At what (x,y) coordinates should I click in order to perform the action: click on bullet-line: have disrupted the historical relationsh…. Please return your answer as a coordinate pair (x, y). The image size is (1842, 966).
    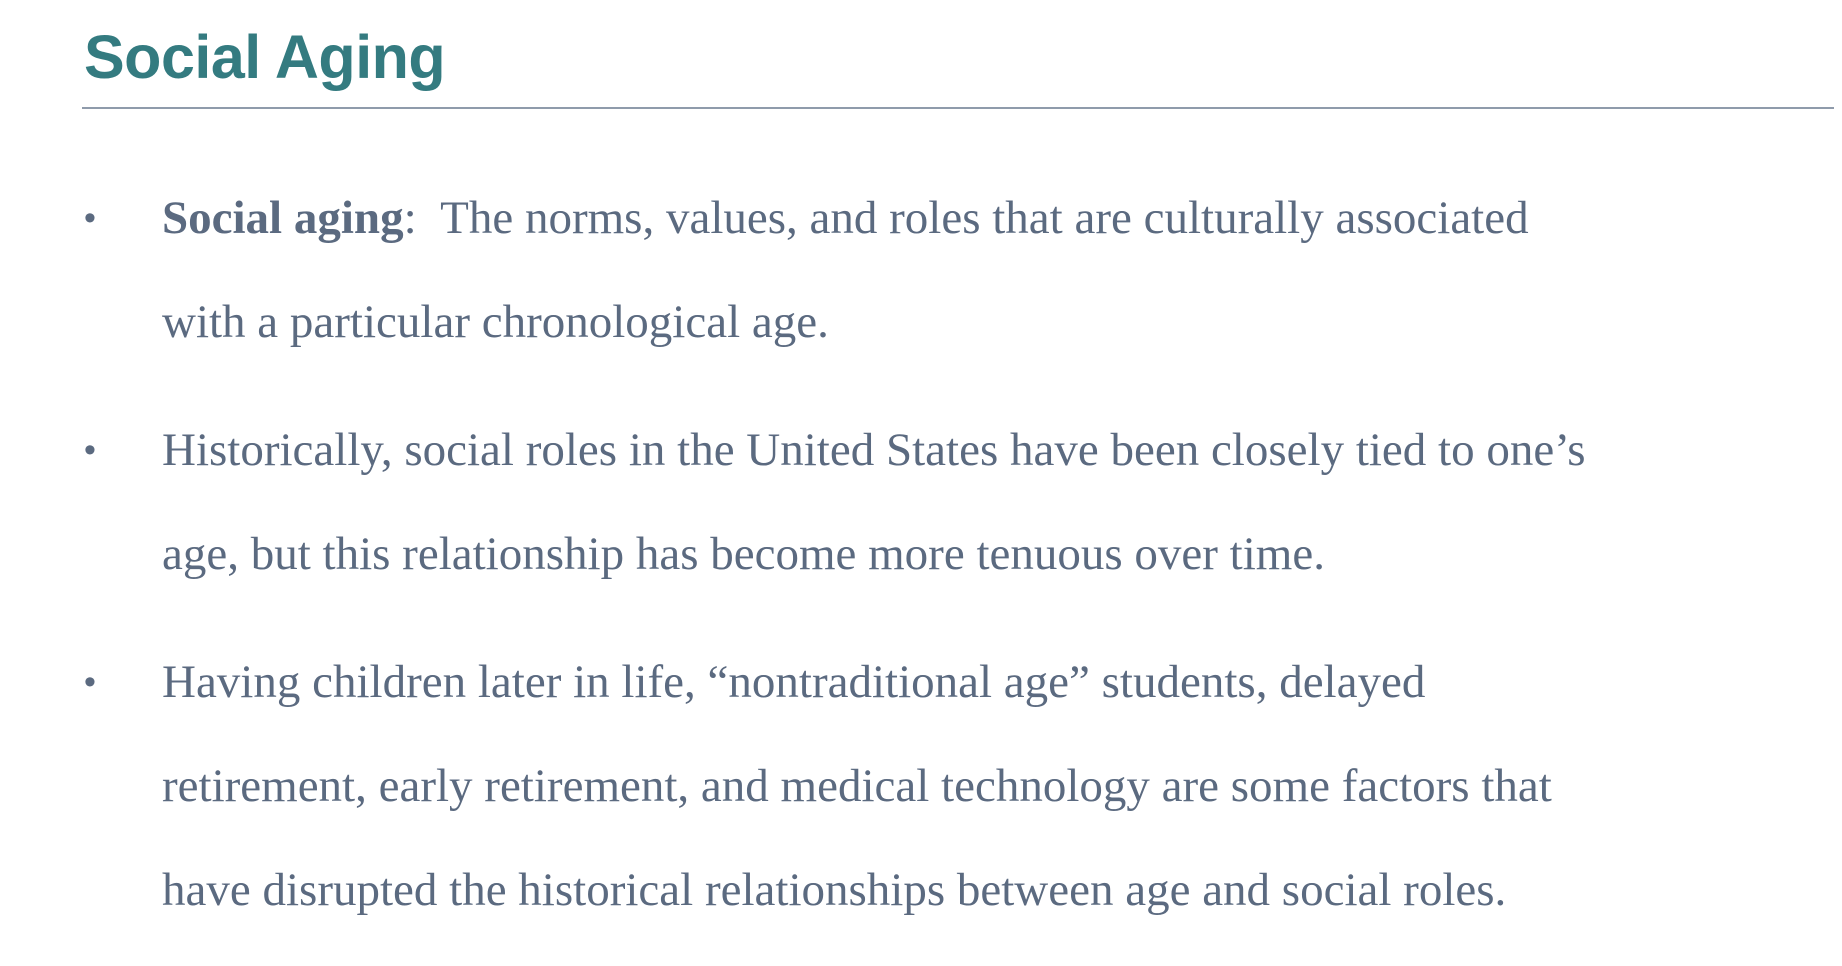
    Looking at the image, I should click on (834, 890).